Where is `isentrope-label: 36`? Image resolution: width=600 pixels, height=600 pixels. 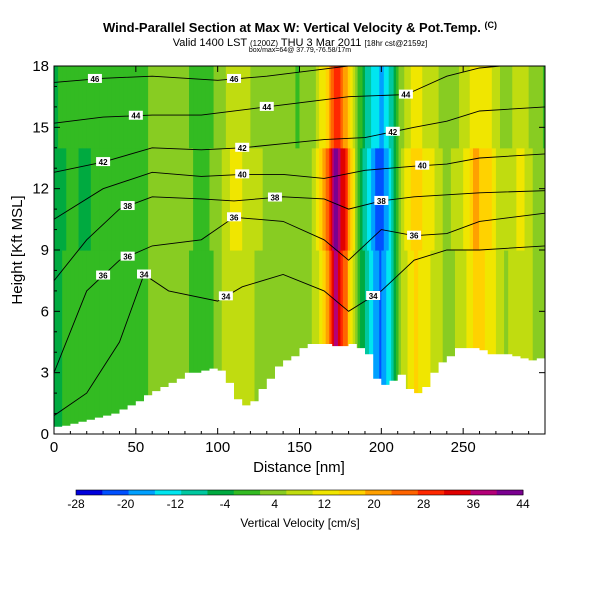
isentrope-label: 36 is located at coordinates (234, 217).